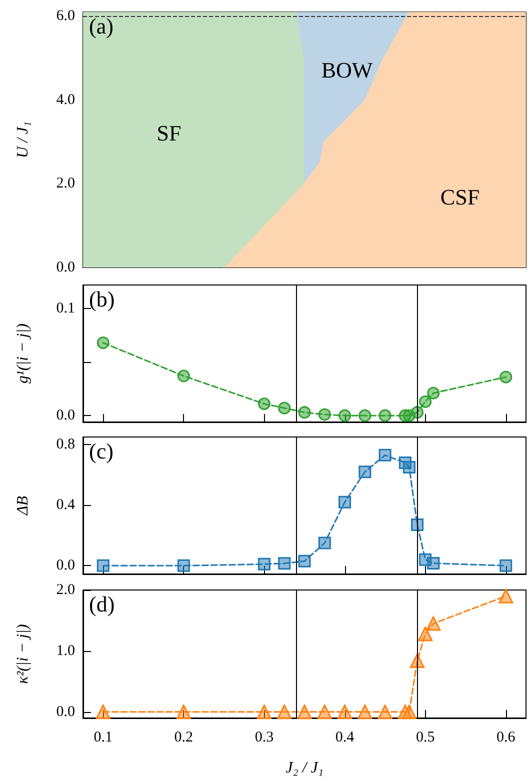  What do you see at coordinates (264, 738) in the screenshot?
I see `x-tick-label: 0.3` at bounding box center [264, 738].